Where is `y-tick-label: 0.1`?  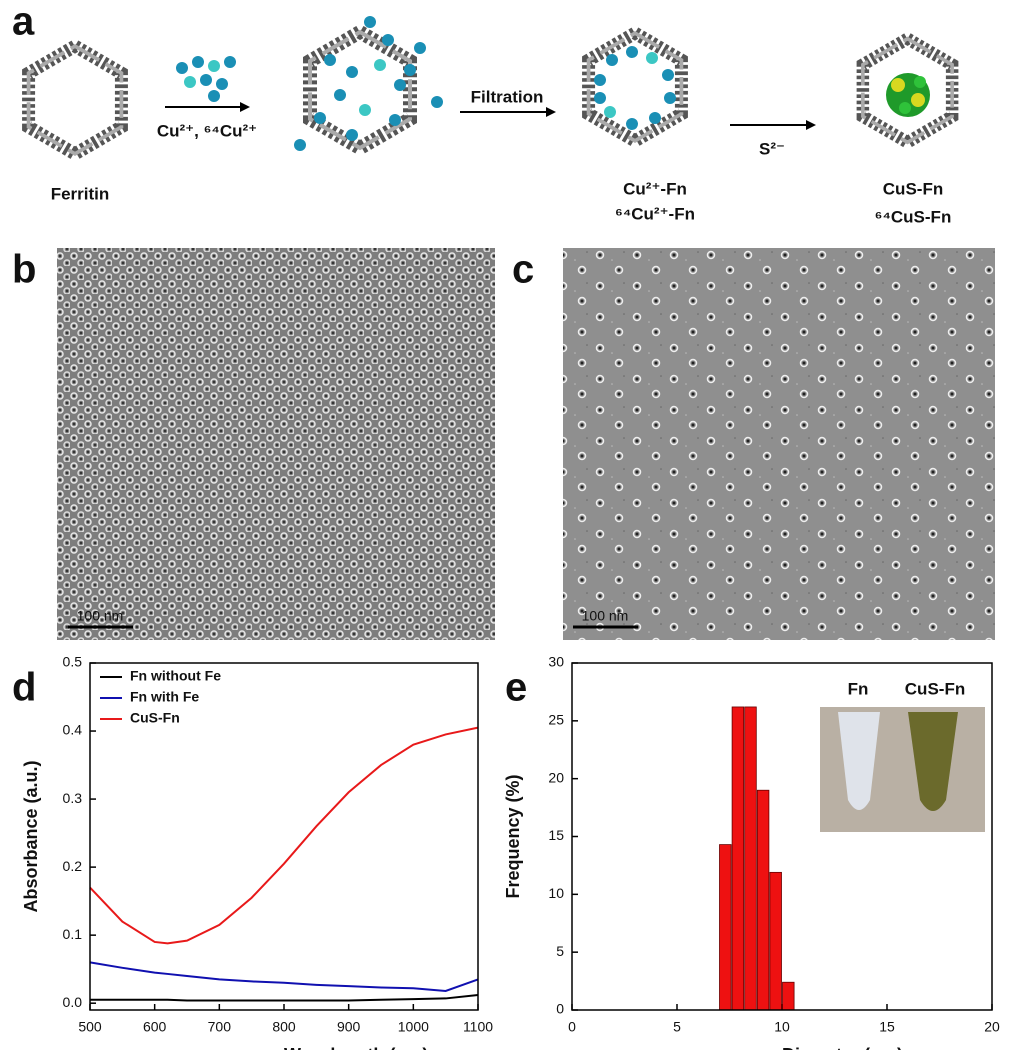
y-tick-label: 0.1 is located at coordinates (73, 934).